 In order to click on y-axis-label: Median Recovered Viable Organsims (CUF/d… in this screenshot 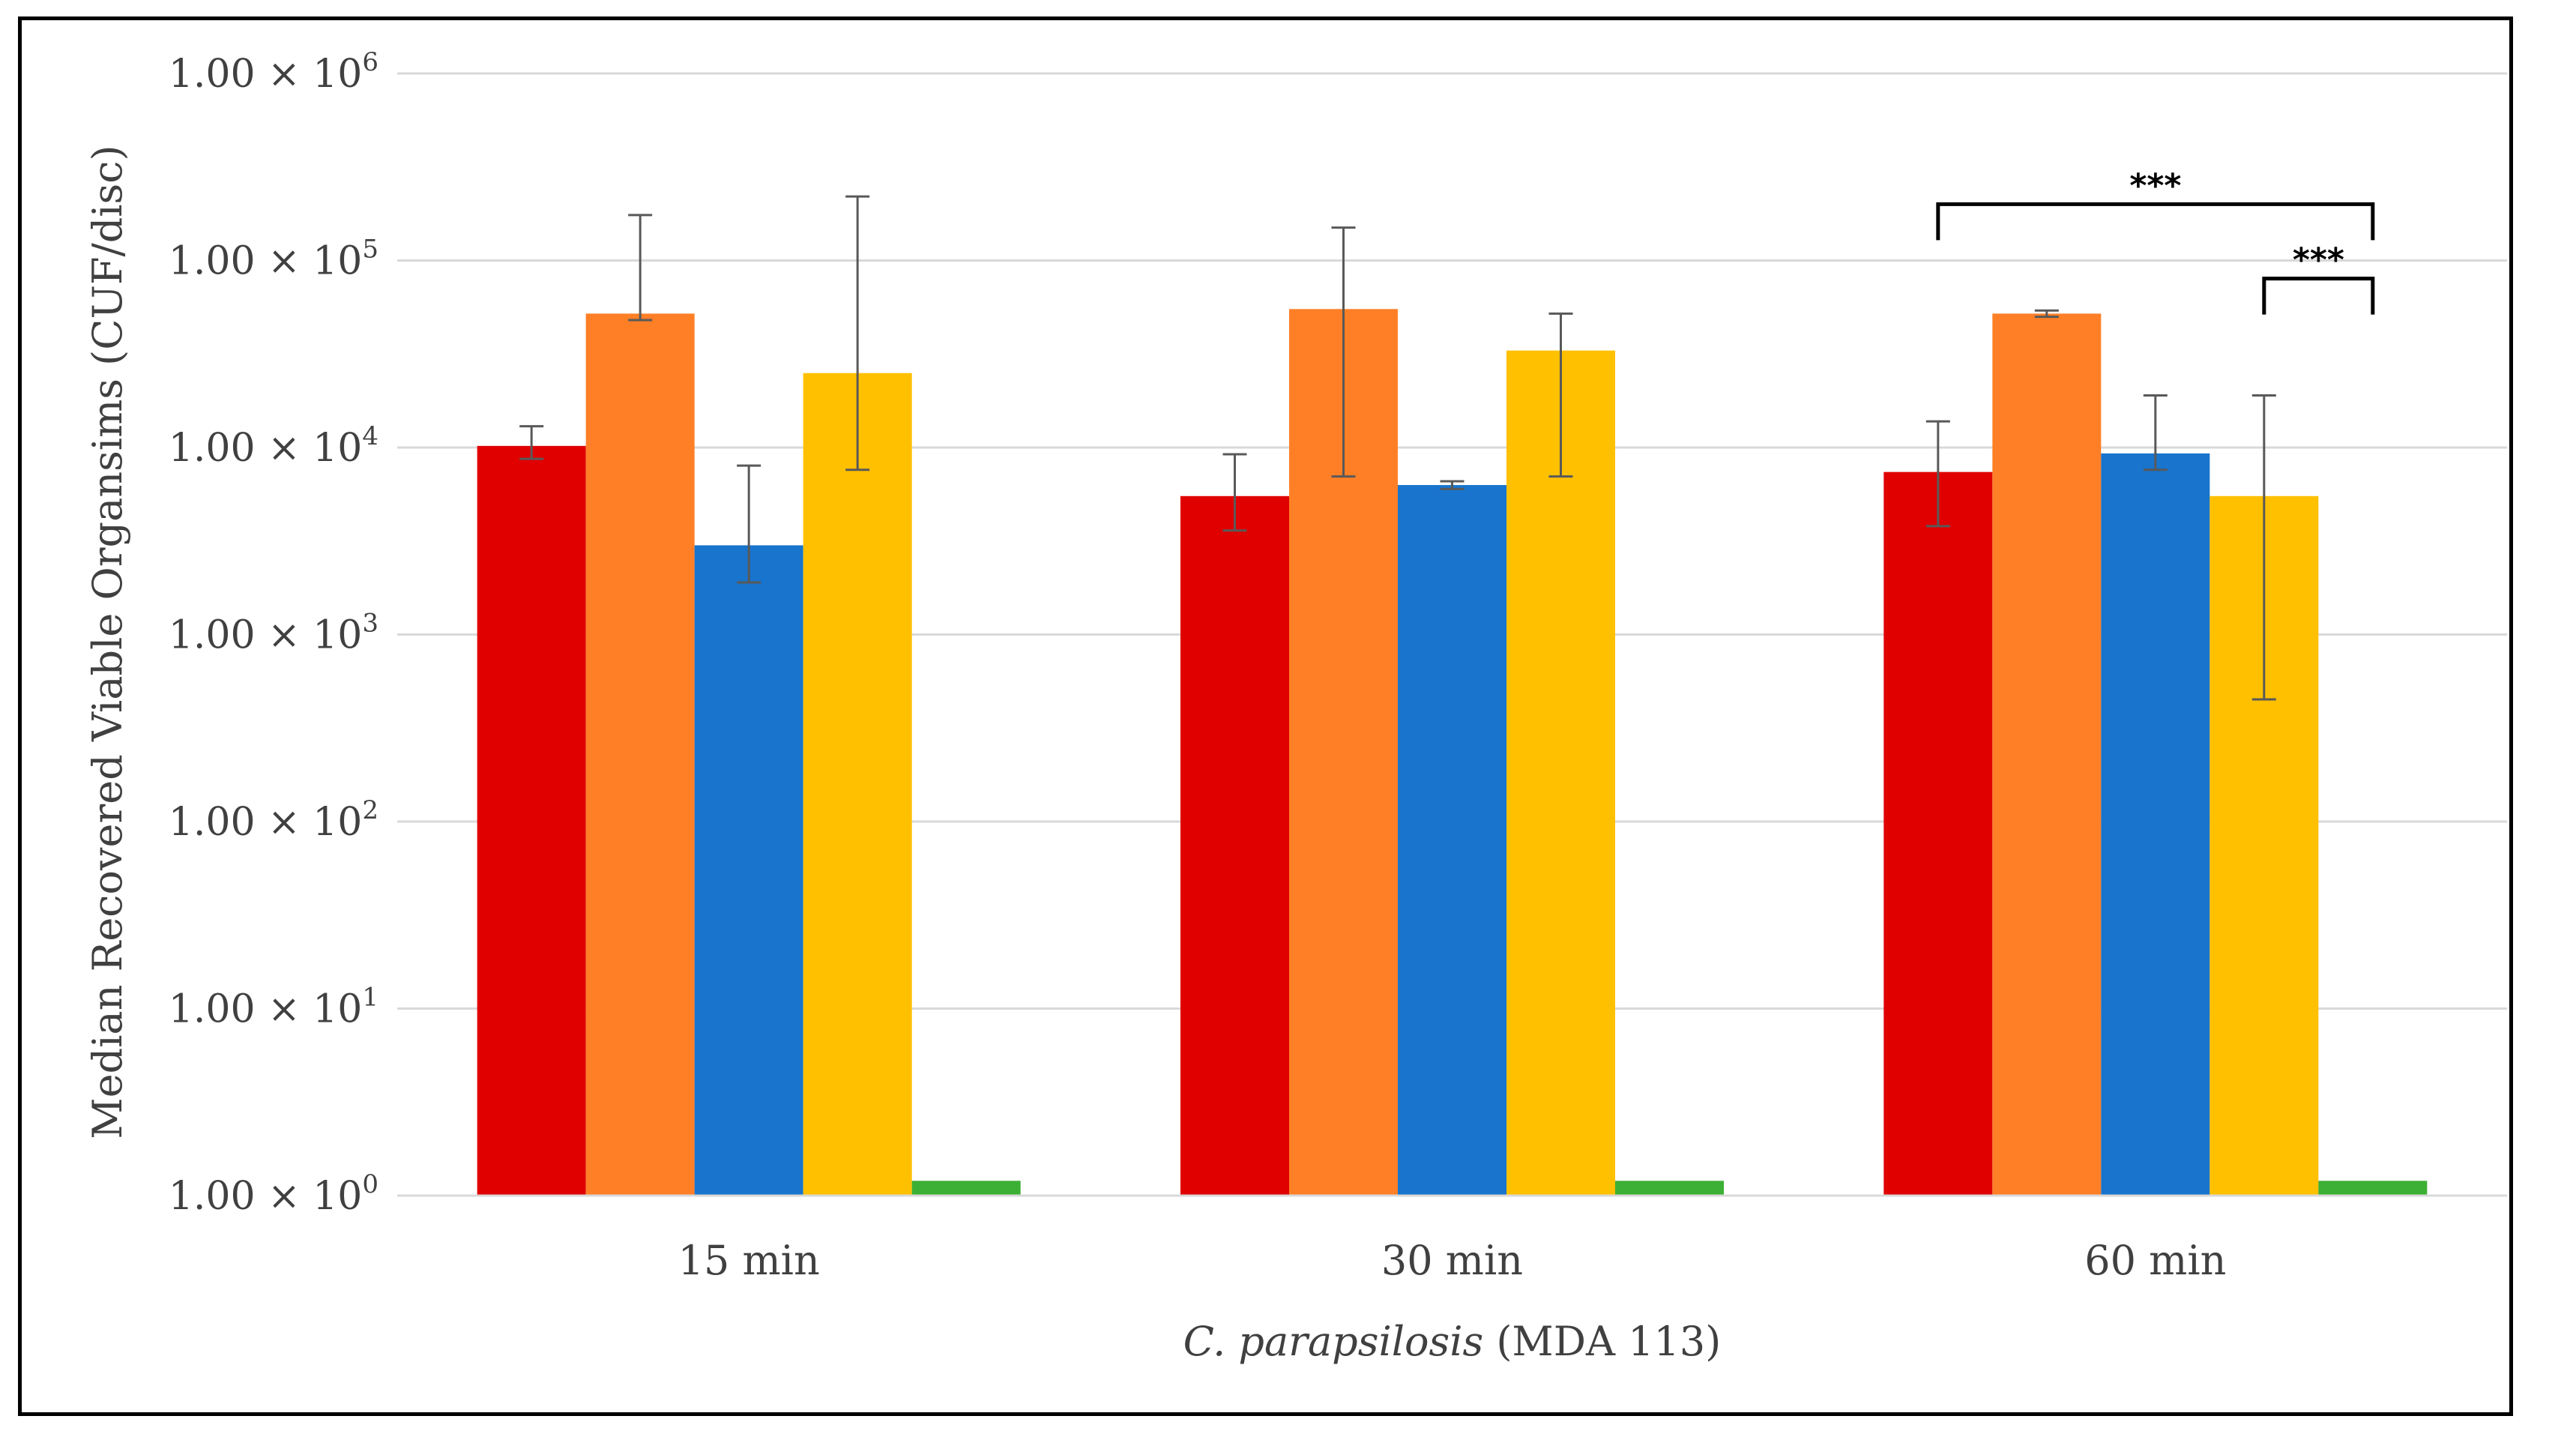, I will do `click(108, 642)`.